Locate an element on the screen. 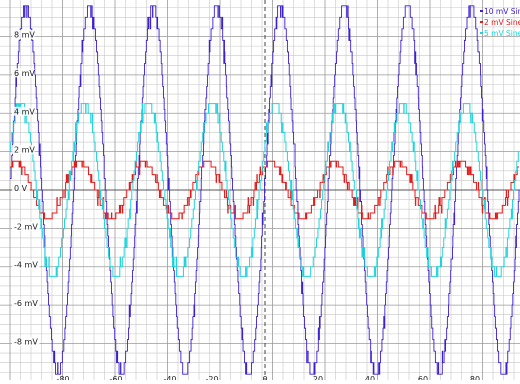 The width and height of the screenshot is (520, 384). y-tick-label: 4 mV is located at coordinates (24, 111).